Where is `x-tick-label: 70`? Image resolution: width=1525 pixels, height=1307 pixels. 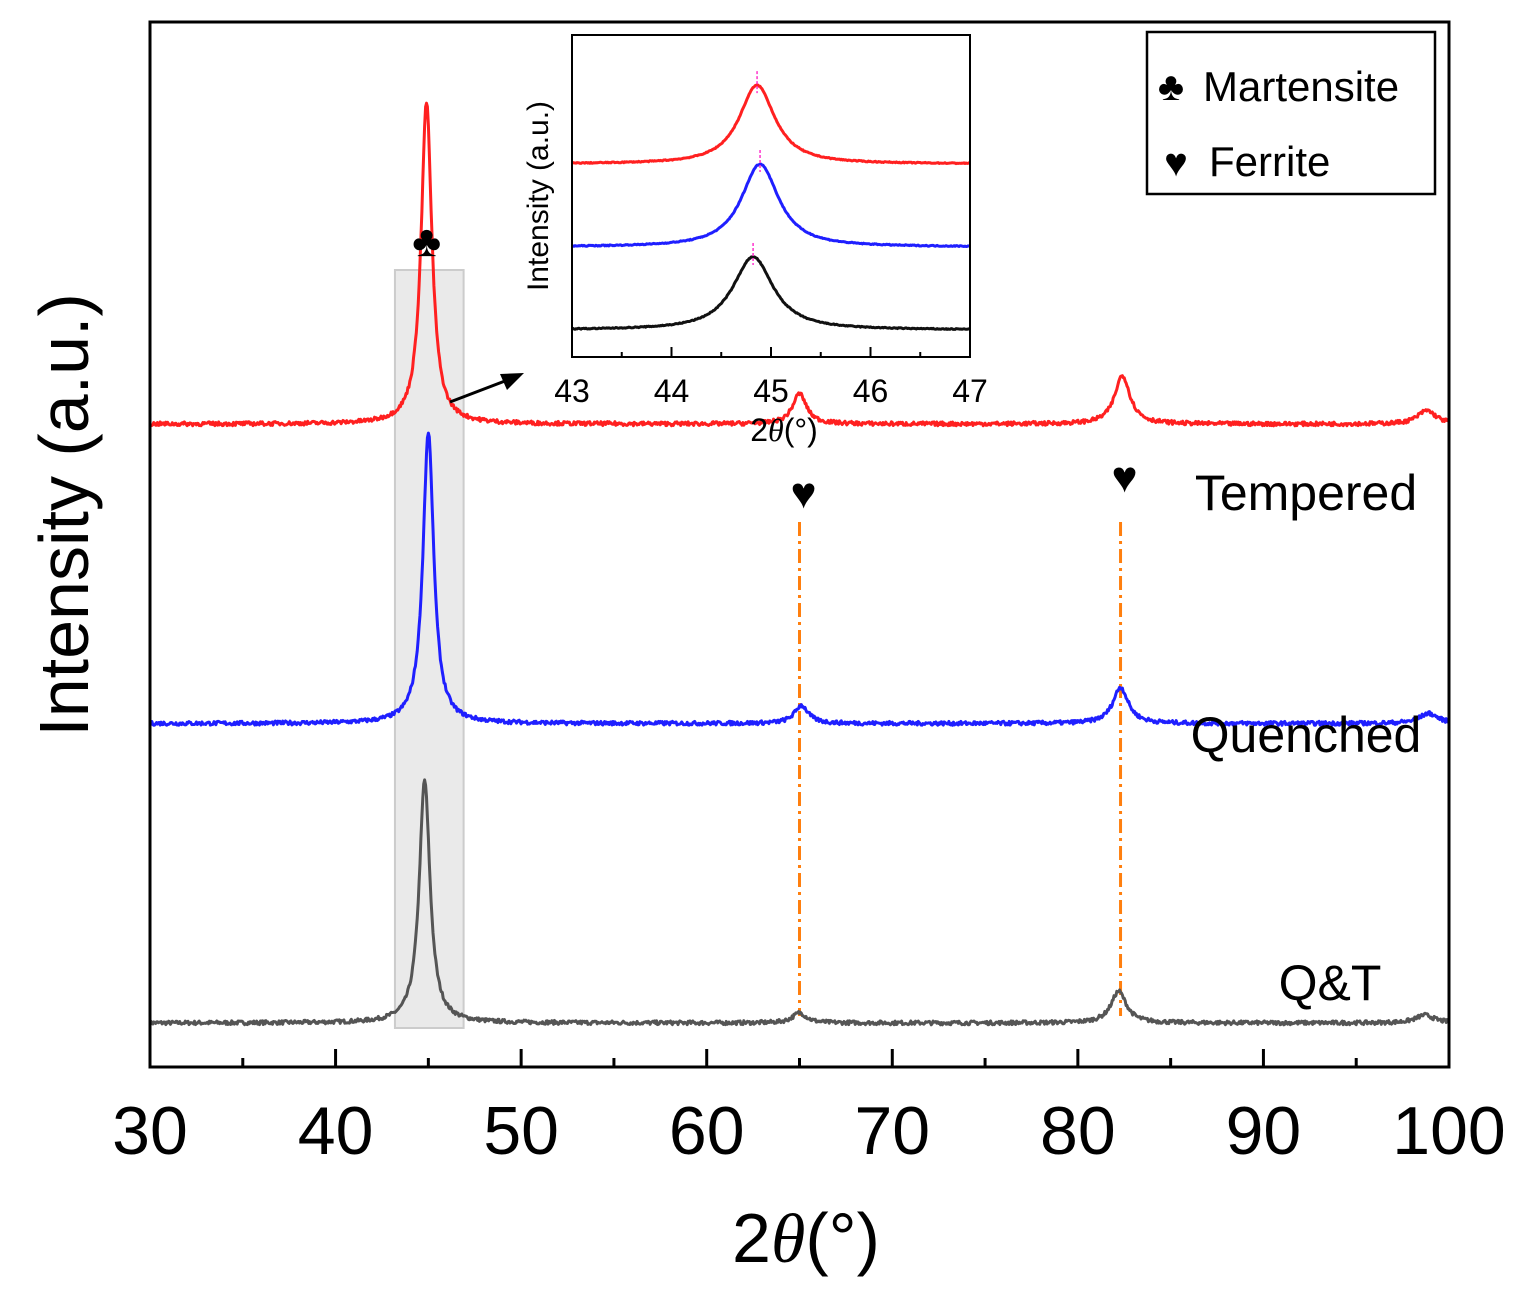 x-tick-label: 70 is located at coordinates (892, 1131).